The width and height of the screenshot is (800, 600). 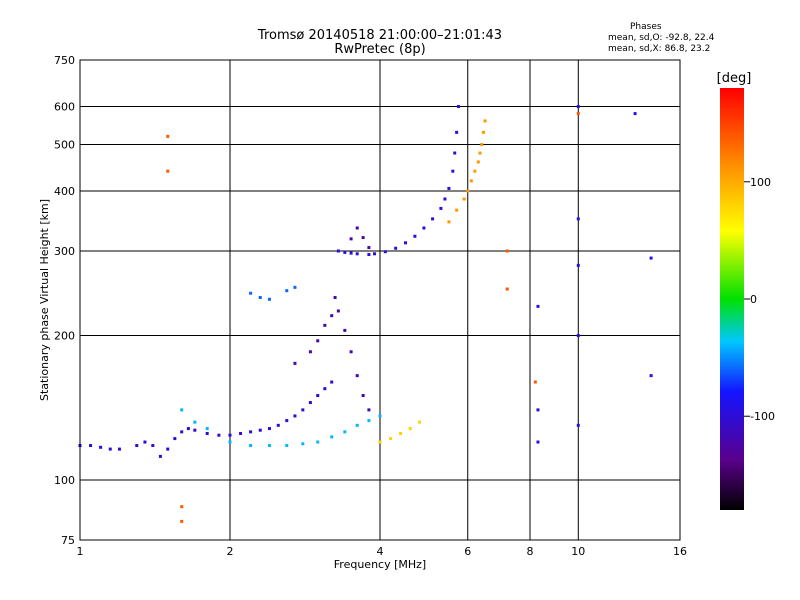 I want to click on x-tick-label: 2, so click(x=230, y=551).